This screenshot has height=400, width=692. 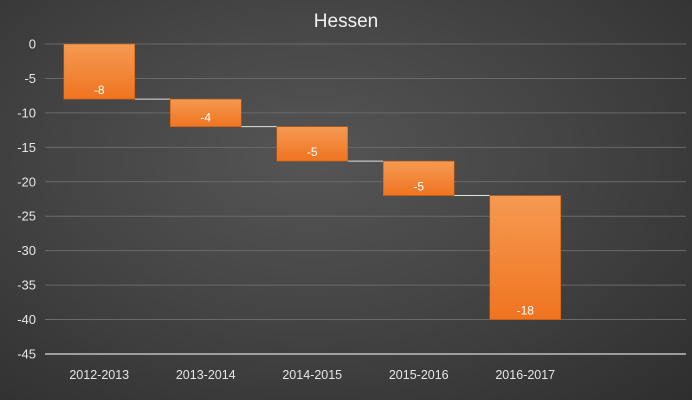 What do you see at coordinates (99, 71) in the screenshot?
I see `bar-2012-2013` at bounding box center [99, 71].